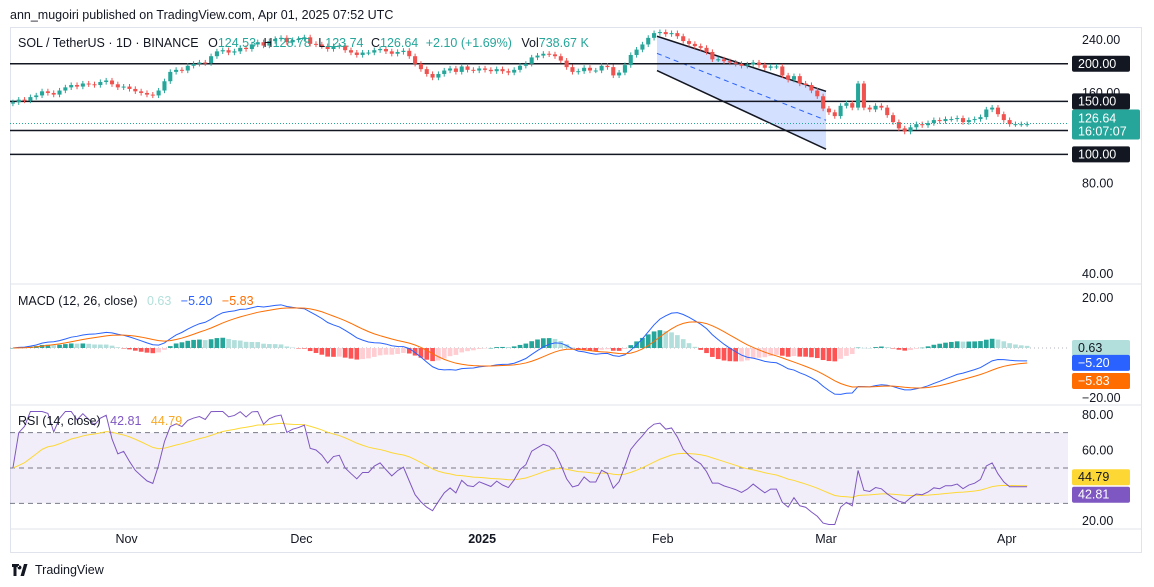  I want to click on signal-value-tag: −5.83, so click(1094, 381).